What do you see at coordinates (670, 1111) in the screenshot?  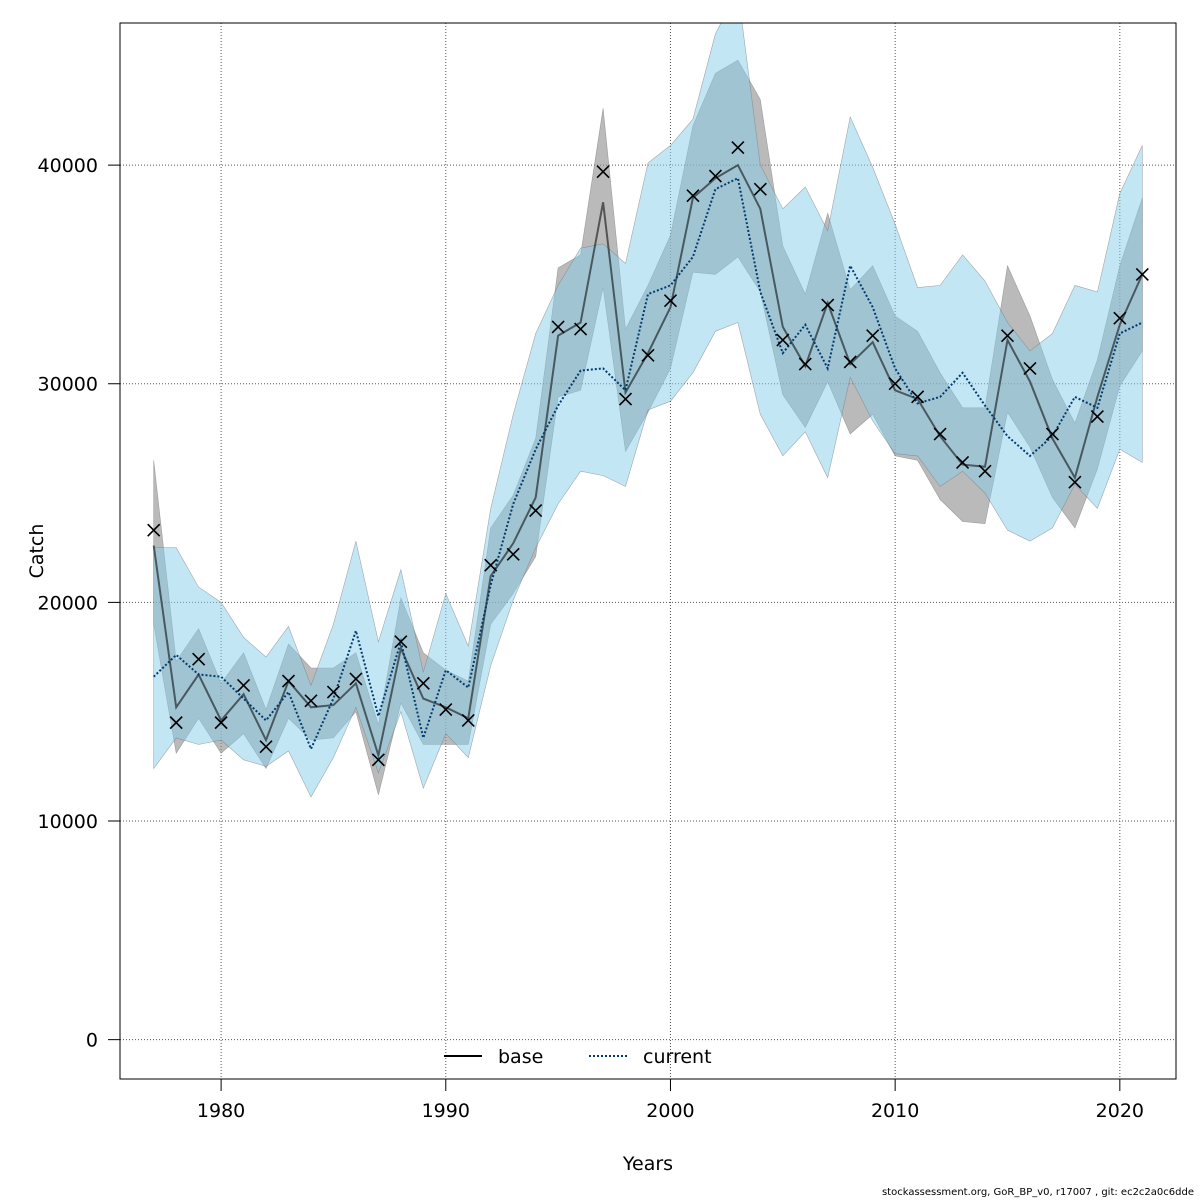 I see `x-tick-label: 2000` at bounding box center [670, 1111].